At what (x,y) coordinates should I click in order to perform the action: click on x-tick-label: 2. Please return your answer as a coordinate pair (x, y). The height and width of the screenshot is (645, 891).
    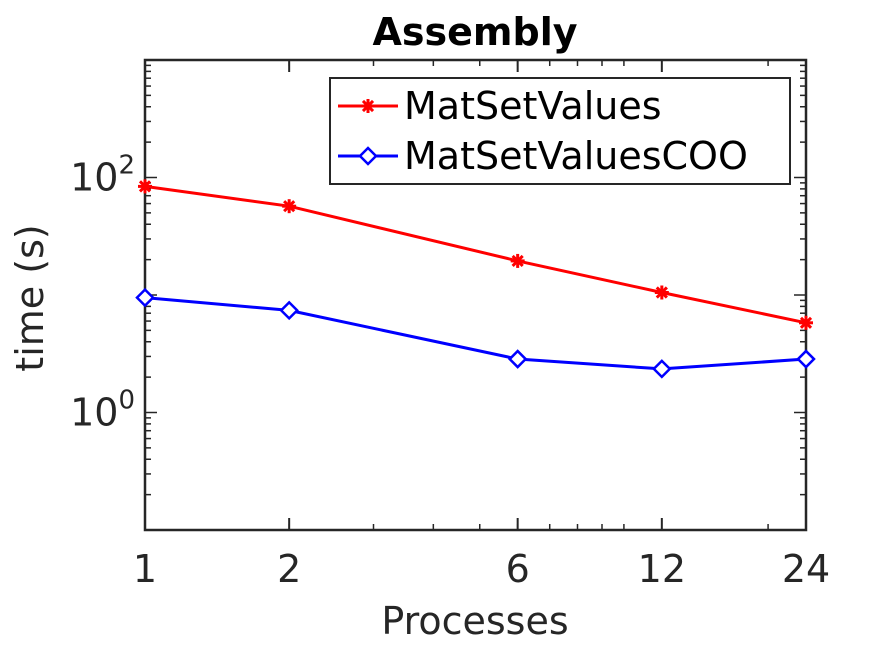
    Looking at the image, I should click on (289, 569).